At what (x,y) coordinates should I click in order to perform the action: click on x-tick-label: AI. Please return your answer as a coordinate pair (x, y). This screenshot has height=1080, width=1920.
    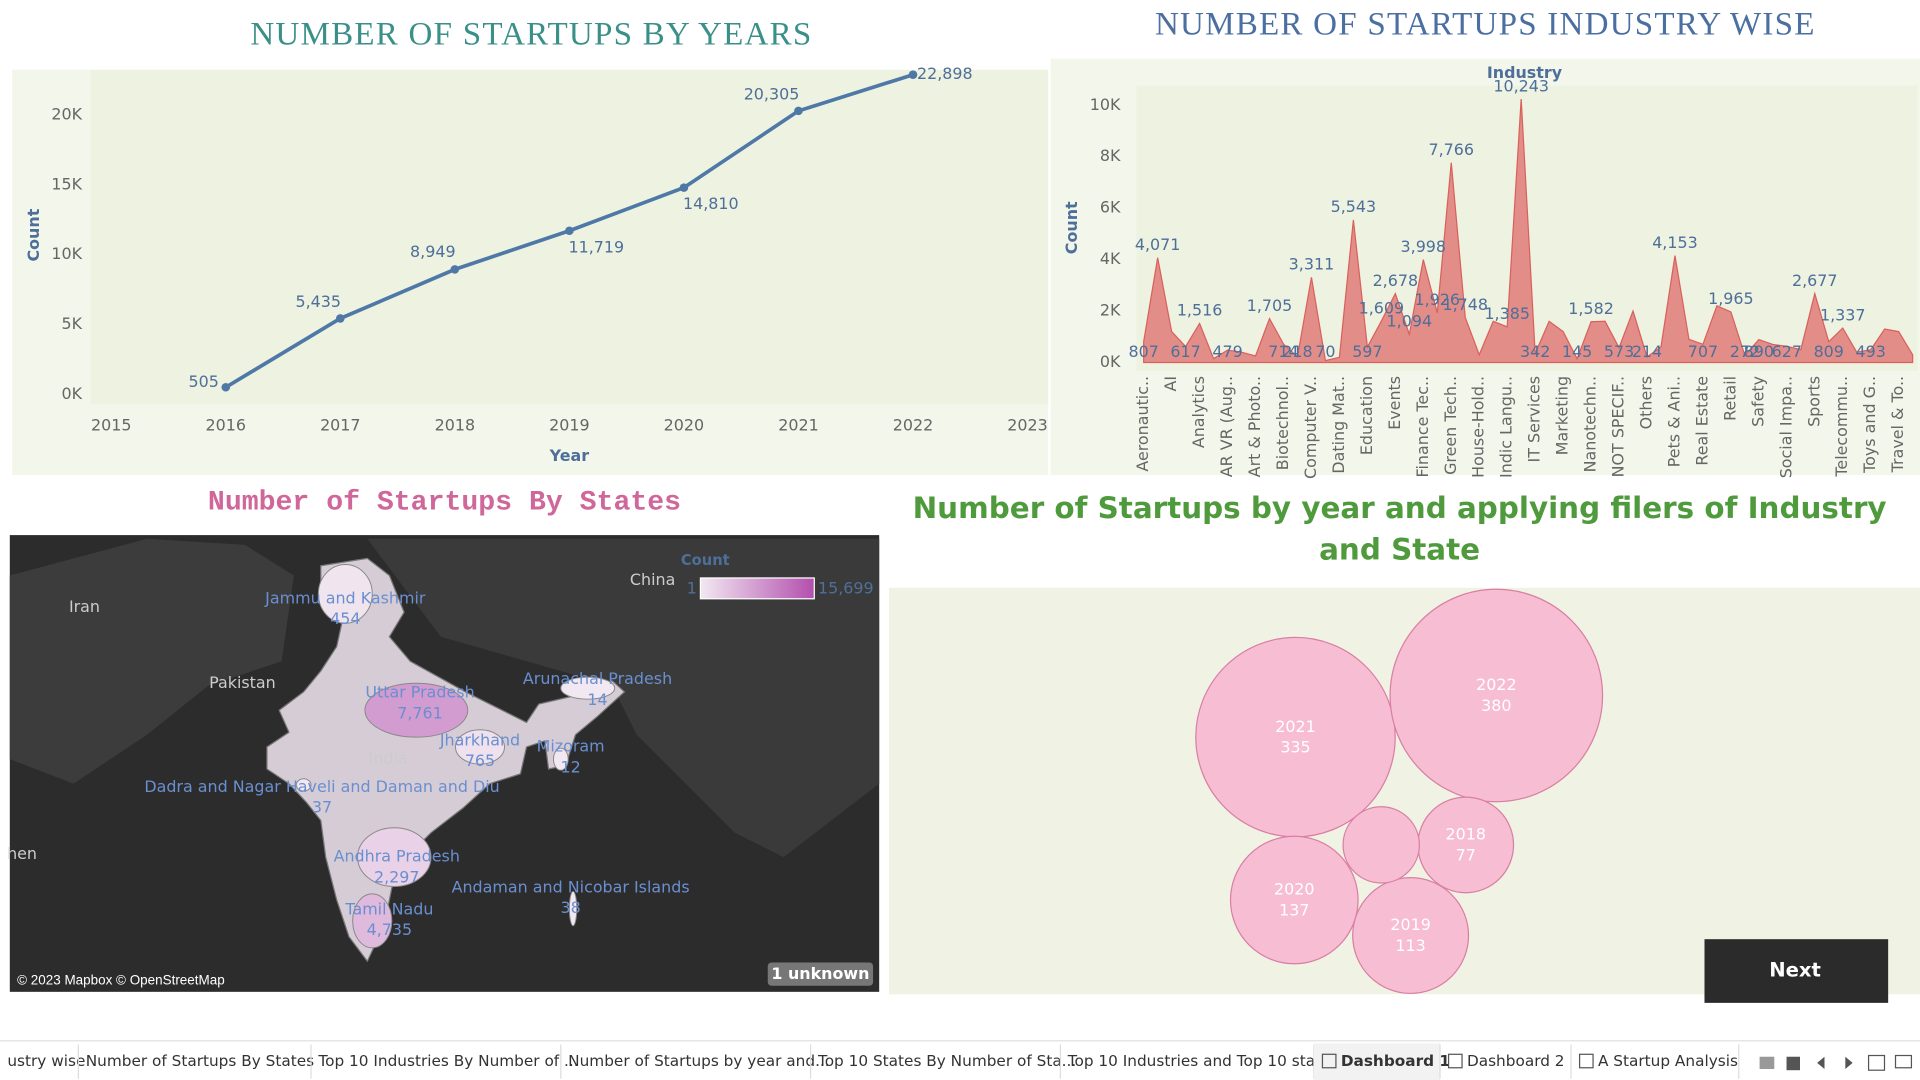
    Looking at the image, I should click on (1170, 384).